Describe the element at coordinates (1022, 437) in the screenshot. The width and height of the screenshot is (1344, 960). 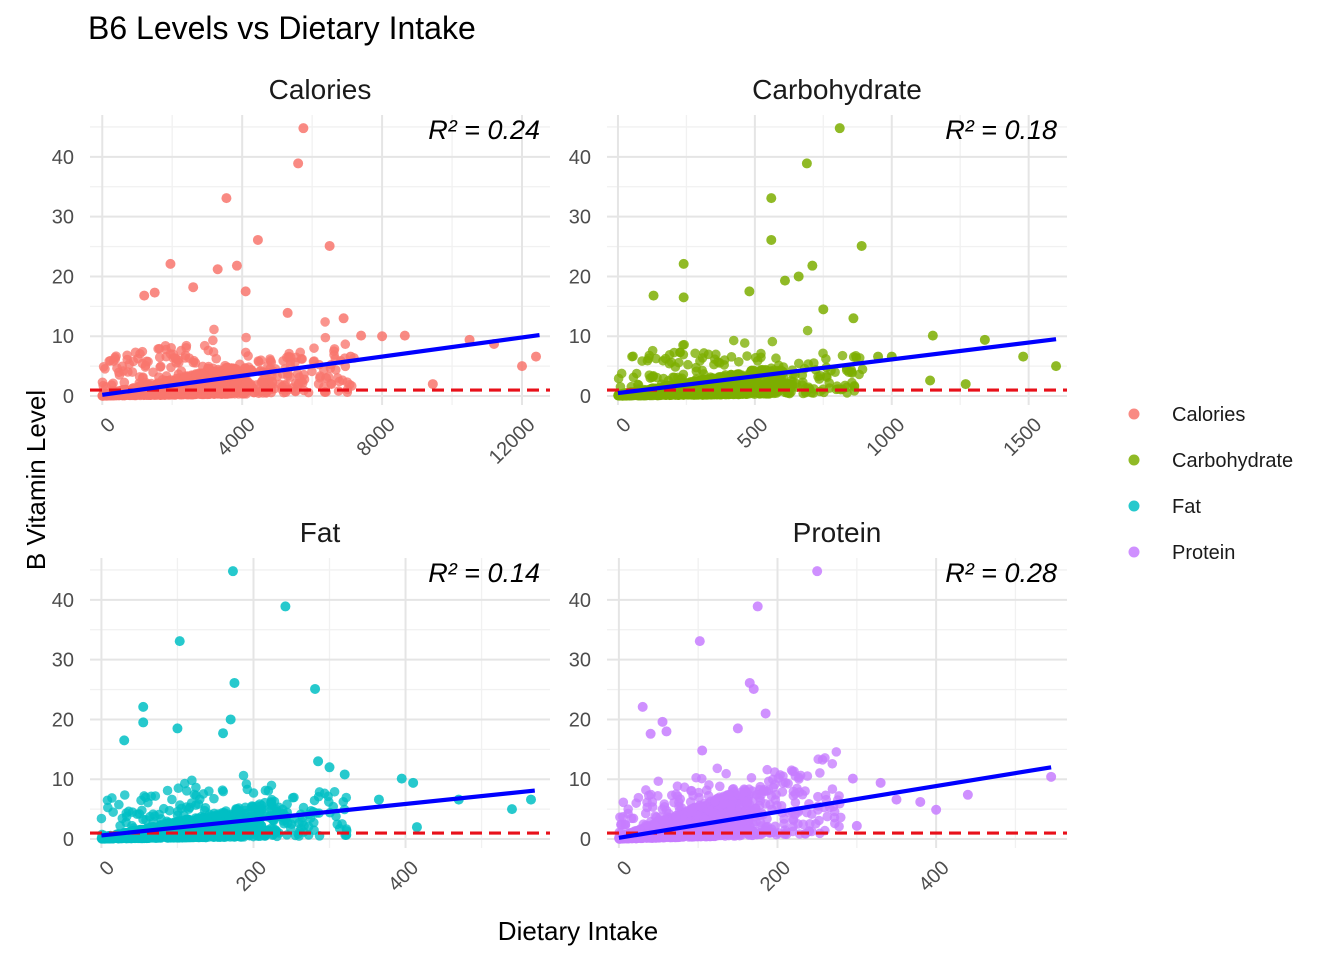
I see `x-tick-label: 1500` at that location.